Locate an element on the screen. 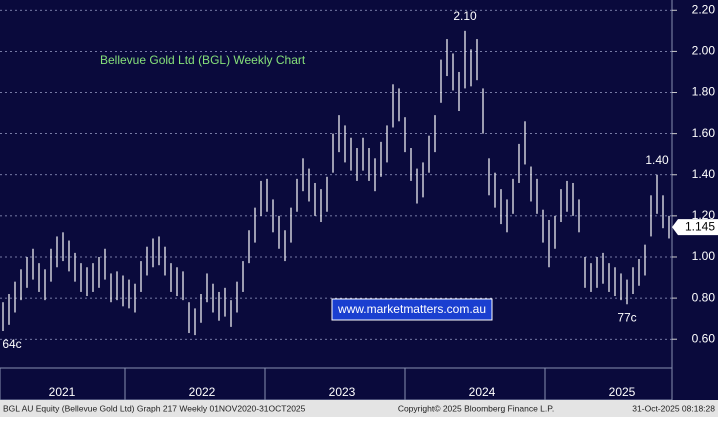 The width and height of the screenshot is (718, 422). last-price-label: 1.145 is located at coordinates (700, 226).